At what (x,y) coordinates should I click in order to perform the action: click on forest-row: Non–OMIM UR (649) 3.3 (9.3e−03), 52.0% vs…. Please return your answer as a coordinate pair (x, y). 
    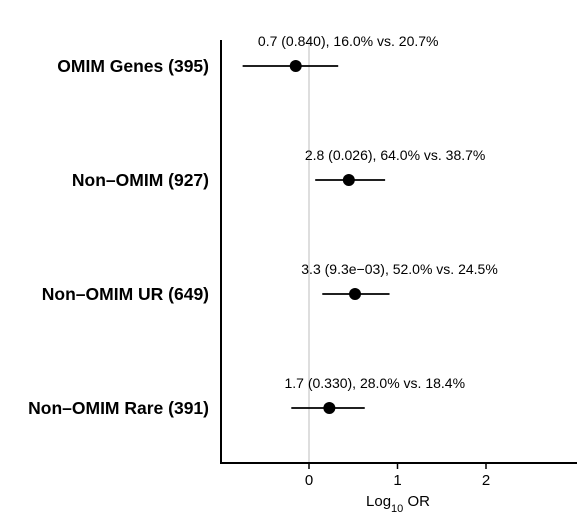
    Looking at the image, I should click on (270, 282).